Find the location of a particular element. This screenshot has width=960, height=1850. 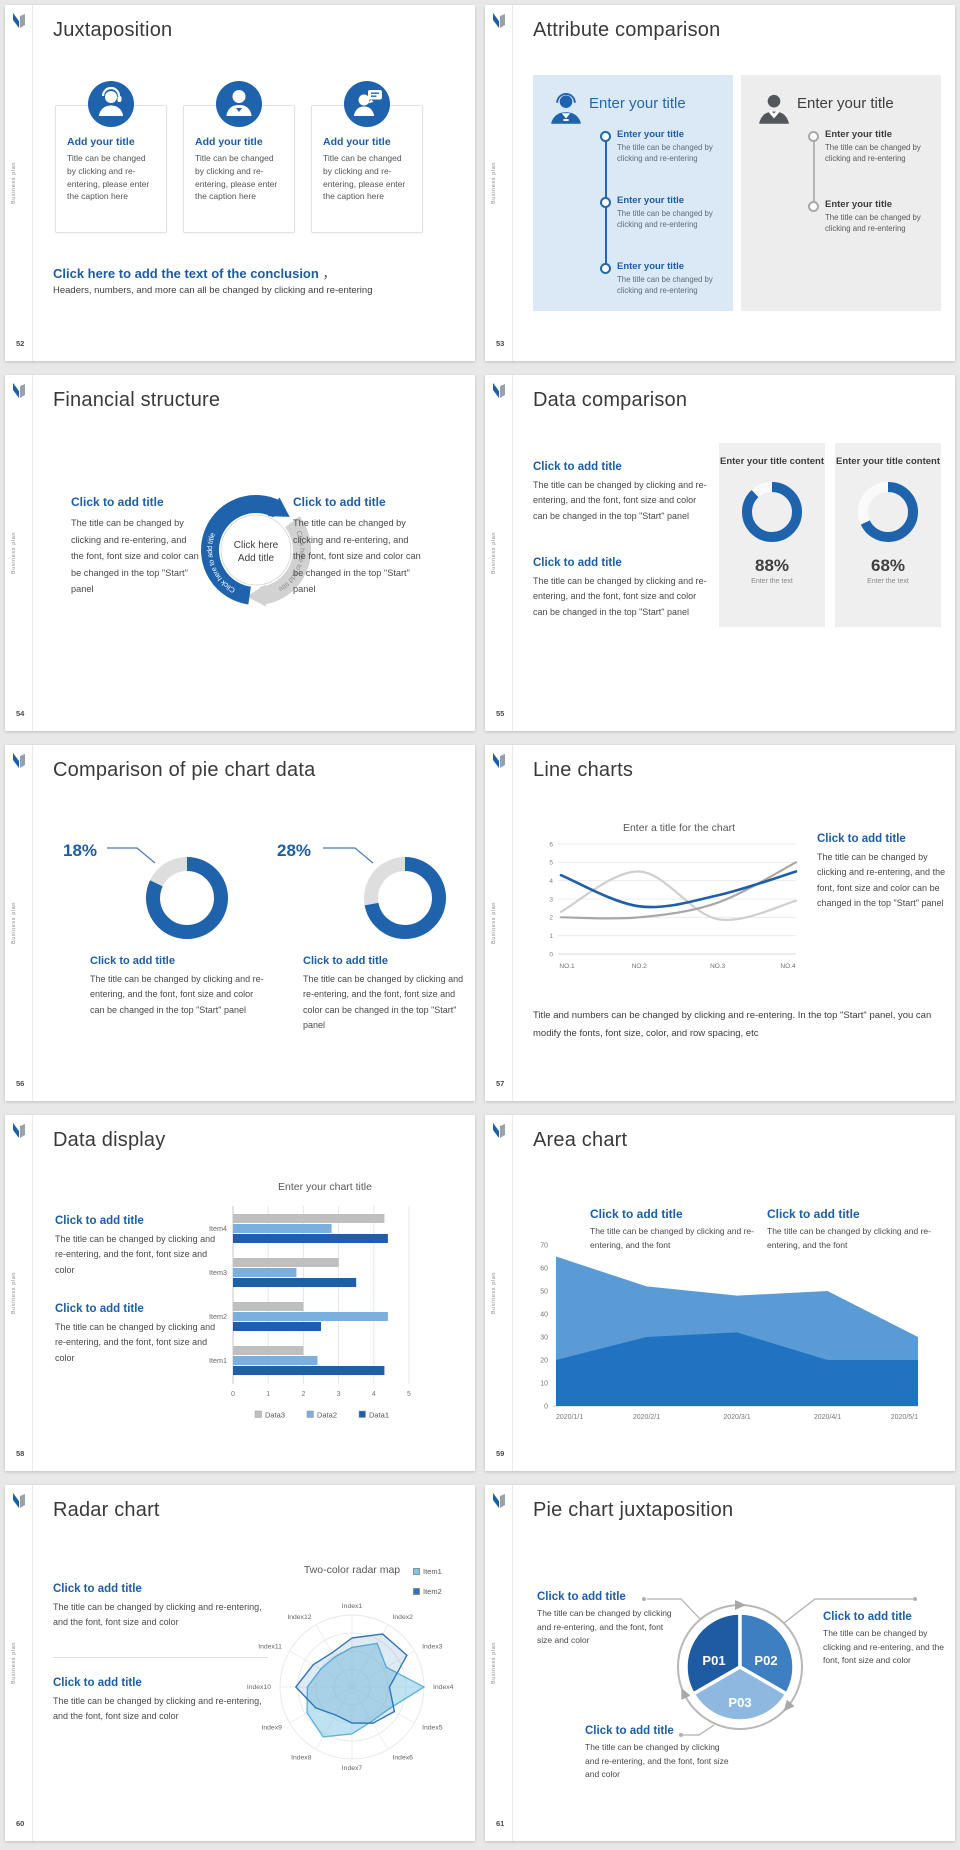

svg-text: 2020/3/1 is located at coordinates (736, 1417).